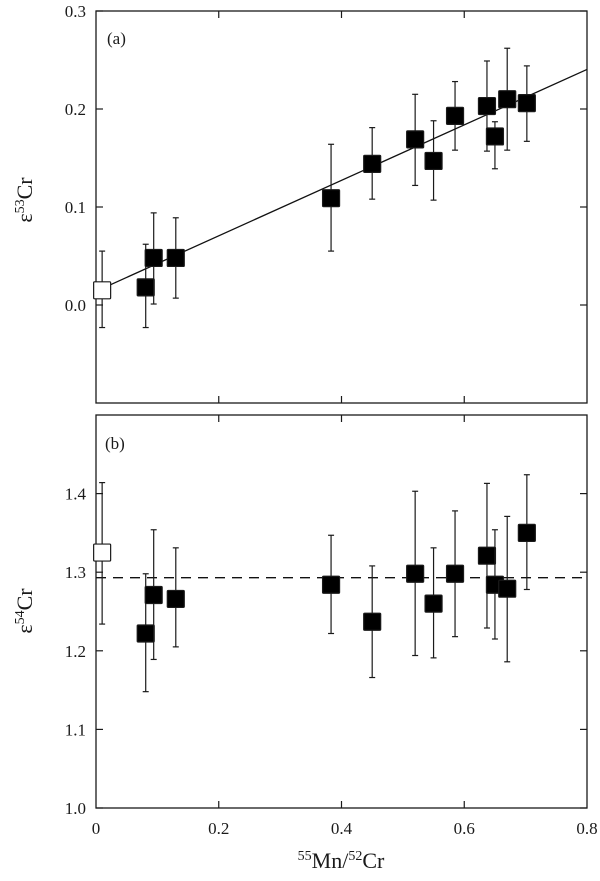 Image resolution: width=600 pixels, height=881 pixels. What do you see at coordinates (341, 860) in the screenshot?
I see `x-axis-title: 55Mn/52Cr` at bounding box center [341, 860].